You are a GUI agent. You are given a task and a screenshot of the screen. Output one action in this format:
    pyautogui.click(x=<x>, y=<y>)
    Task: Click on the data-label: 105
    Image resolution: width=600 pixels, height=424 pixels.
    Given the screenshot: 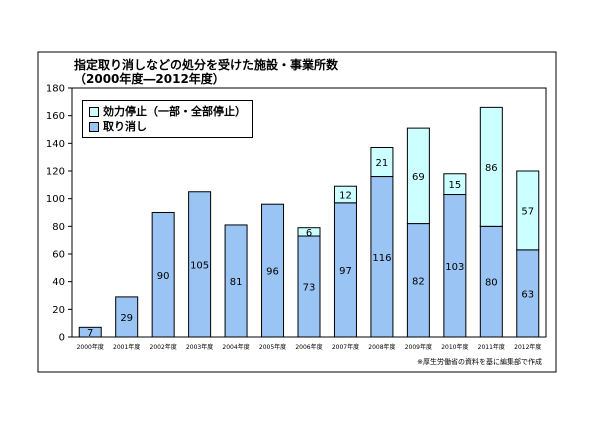 What is the action you would take?
    pyautogui.click(x=199, y=265)
    